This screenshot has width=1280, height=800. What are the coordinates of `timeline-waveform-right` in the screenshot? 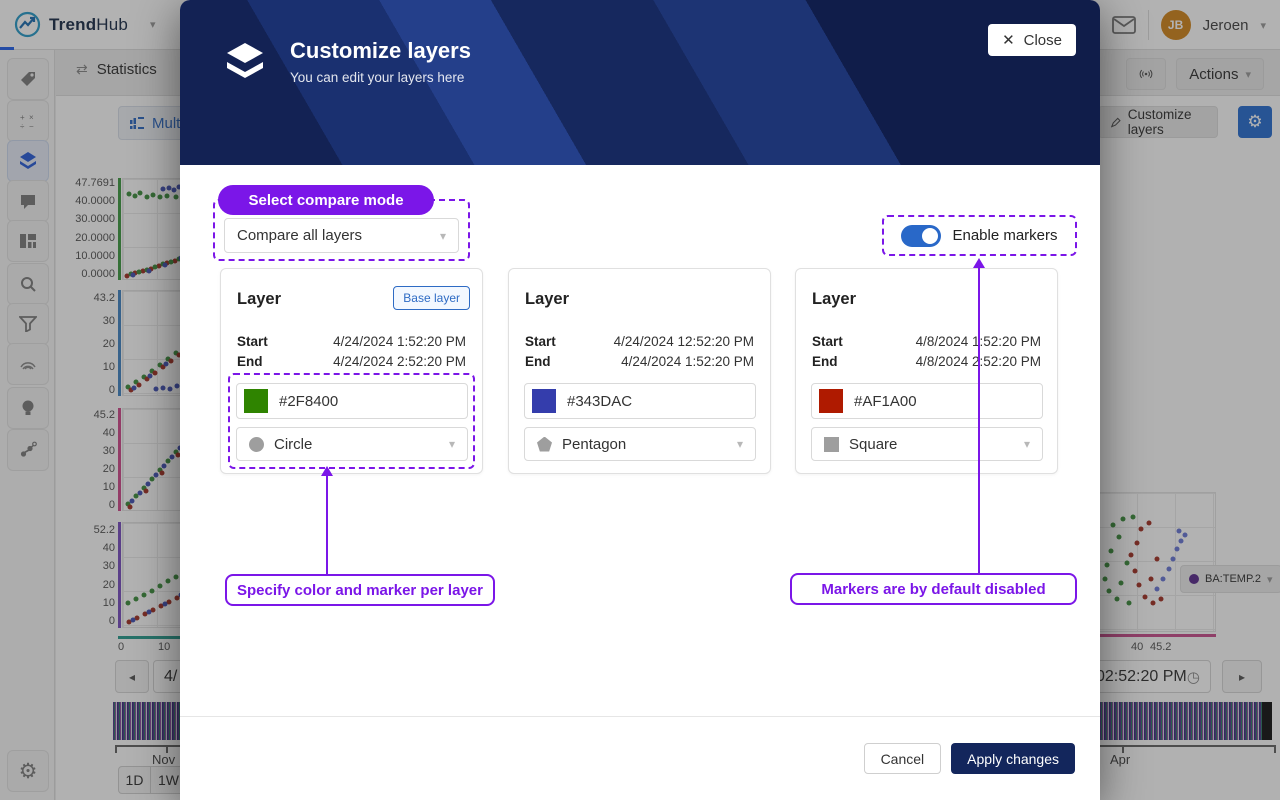 It's located at (1186, 721).